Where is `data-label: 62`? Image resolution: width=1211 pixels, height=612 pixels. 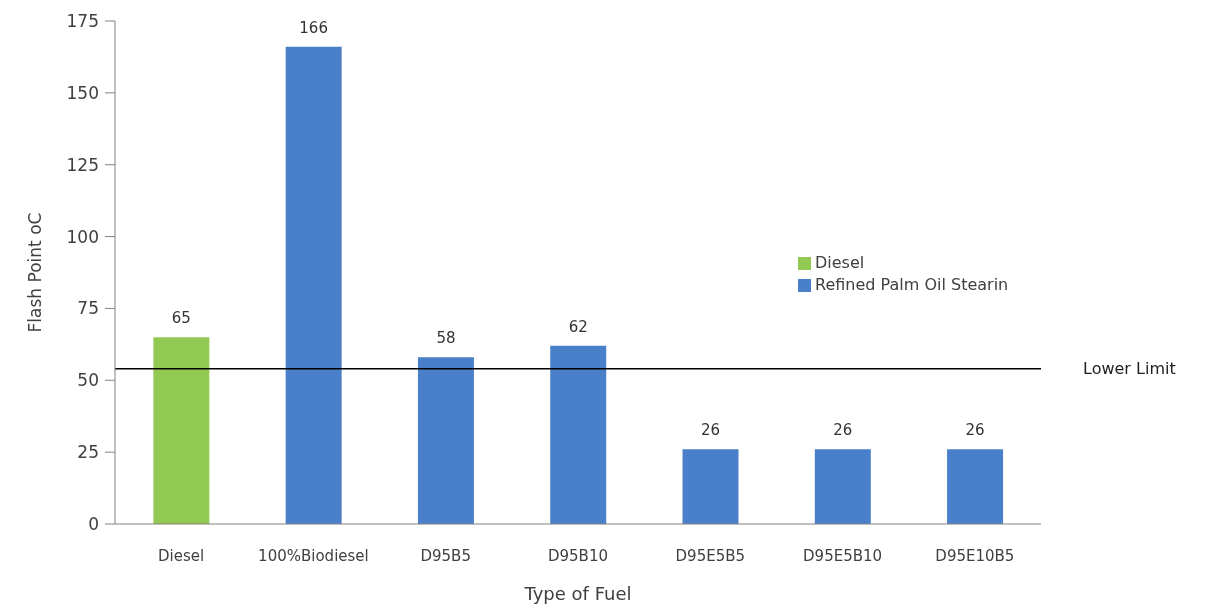
data-label: 62 is located at coordinates (578, 326).